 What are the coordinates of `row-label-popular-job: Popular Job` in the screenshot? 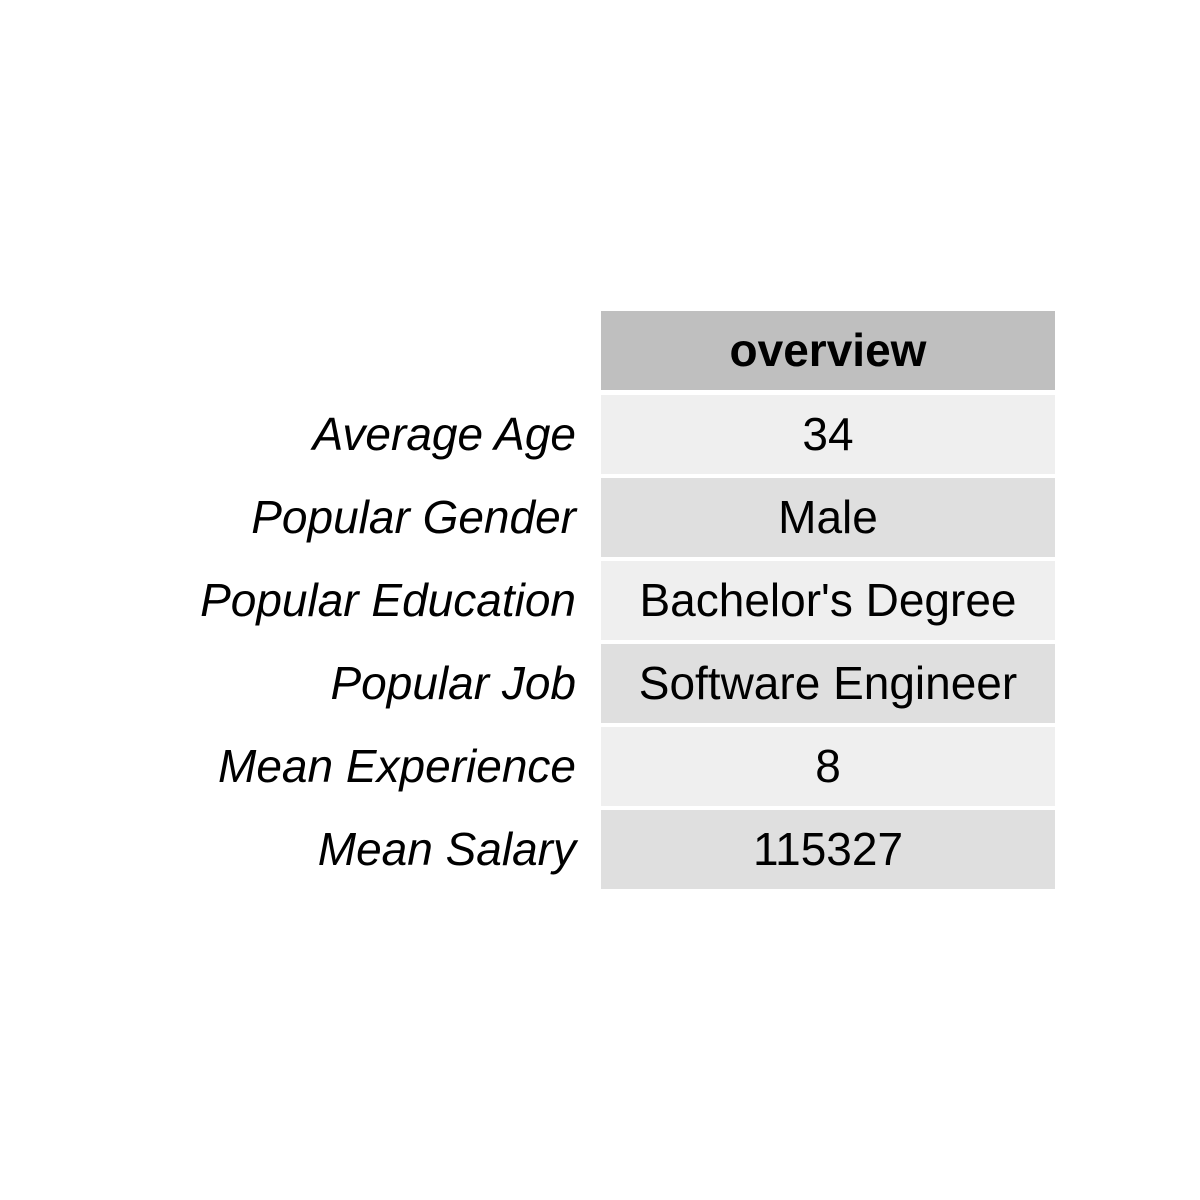 It's located at (453, 683).